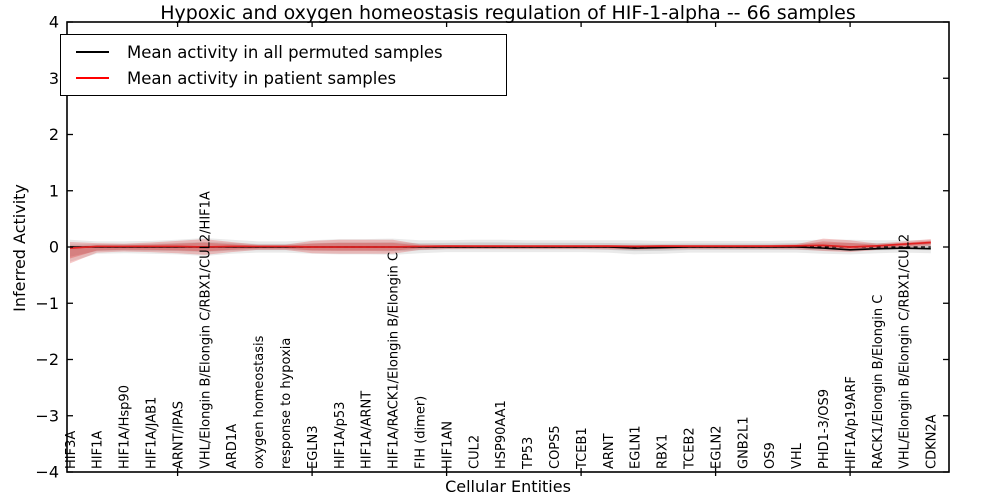  I want to click on x-tick-label: GNB2L1, so click(743, 442).